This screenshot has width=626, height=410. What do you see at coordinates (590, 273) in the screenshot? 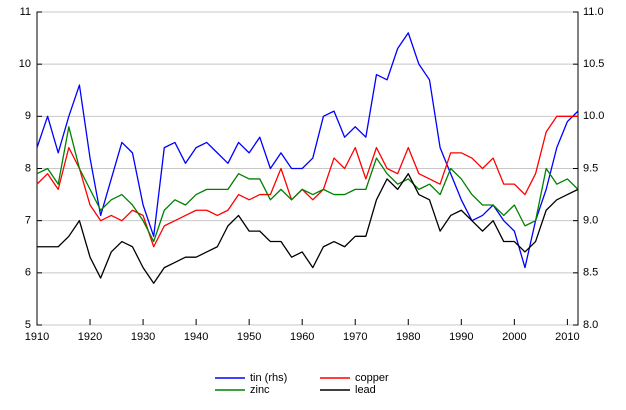
I see `y2-tick-label: 8.5` at bounding box center [590, 273].